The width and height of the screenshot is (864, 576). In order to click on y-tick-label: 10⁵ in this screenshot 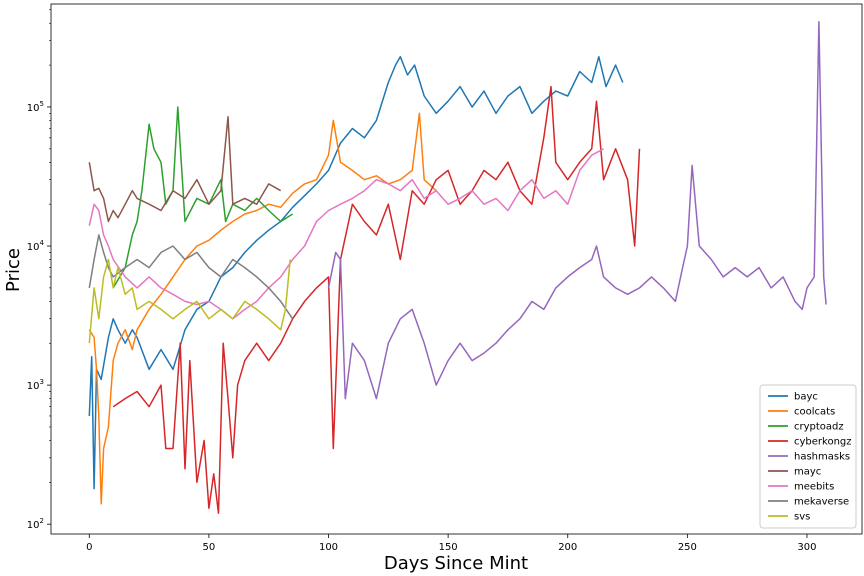, I will do `click(35, 107)`.